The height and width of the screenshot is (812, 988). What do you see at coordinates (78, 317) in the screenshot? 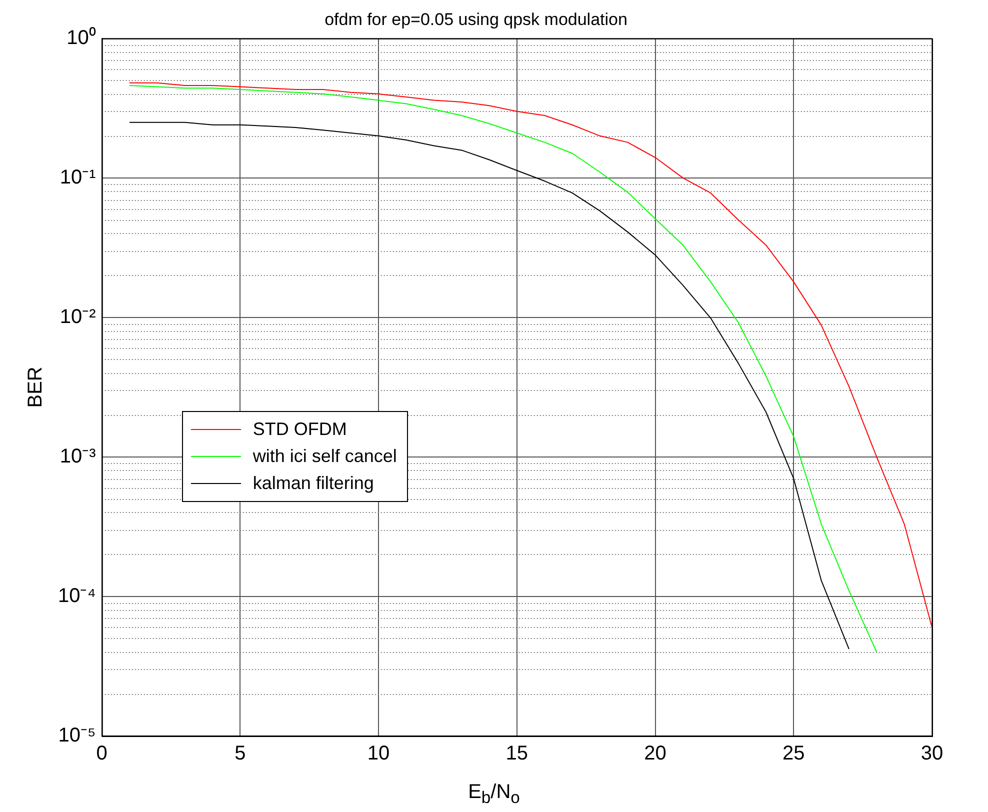
I see `y-tick-label: 10⁻²` at bounding box center [78, 317].